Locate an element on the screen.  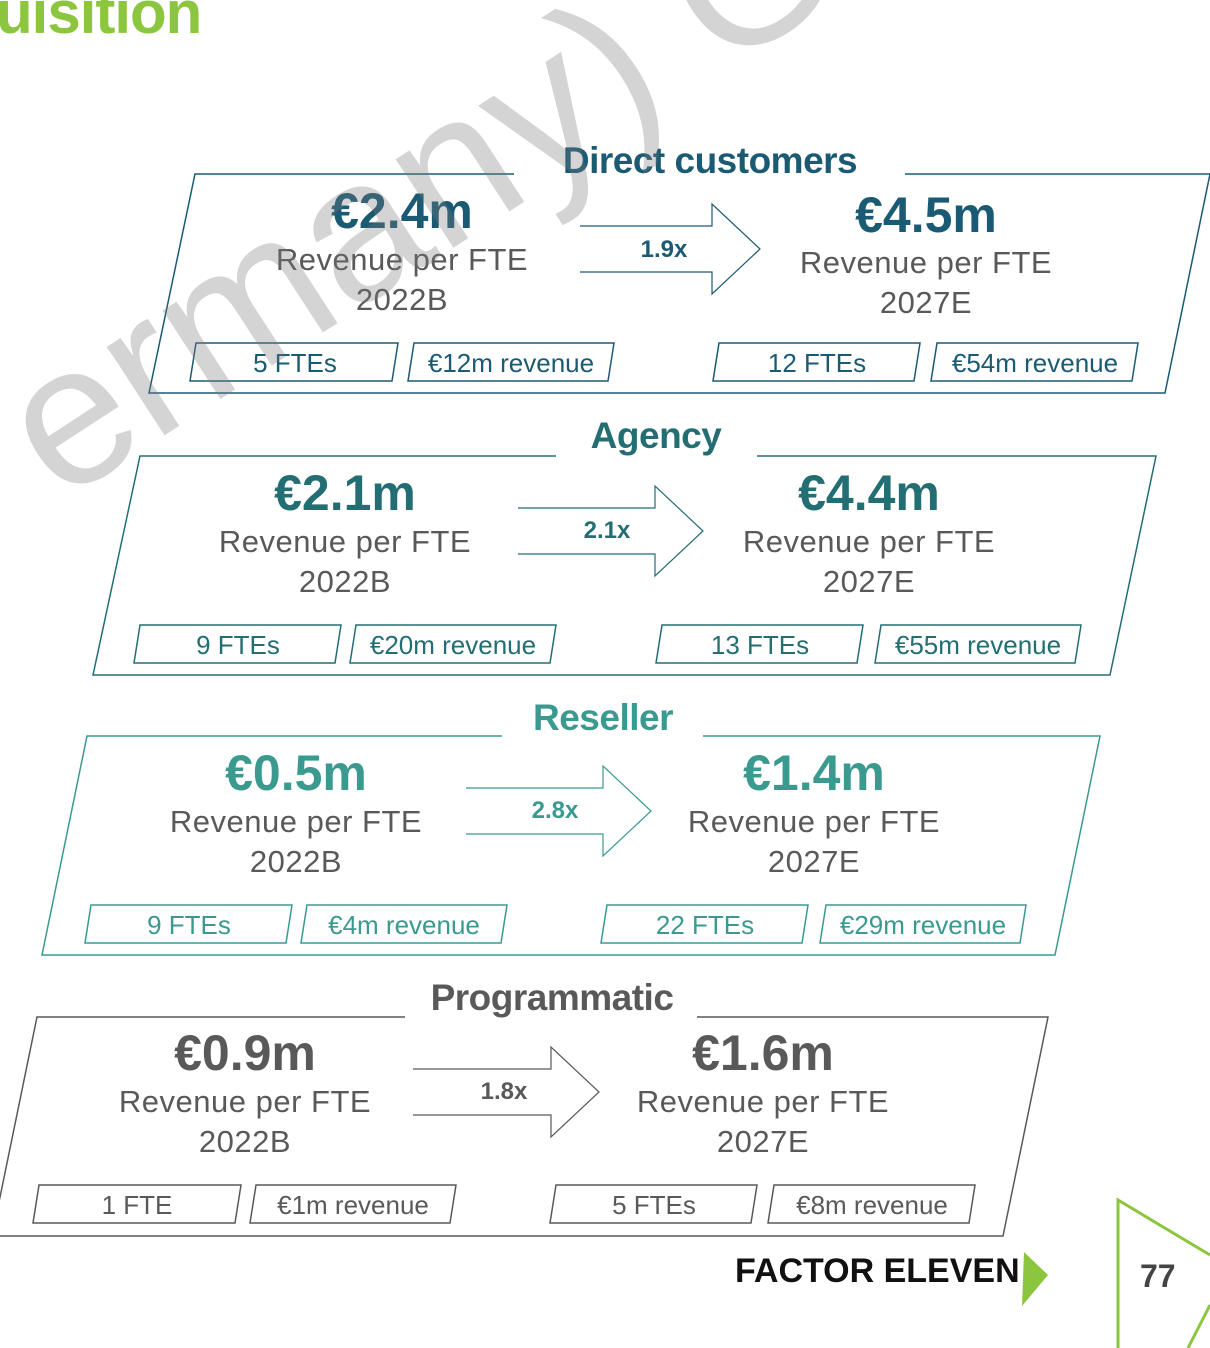
fte-count-2027: 22 FTEs is located at coordinates (705, 925).